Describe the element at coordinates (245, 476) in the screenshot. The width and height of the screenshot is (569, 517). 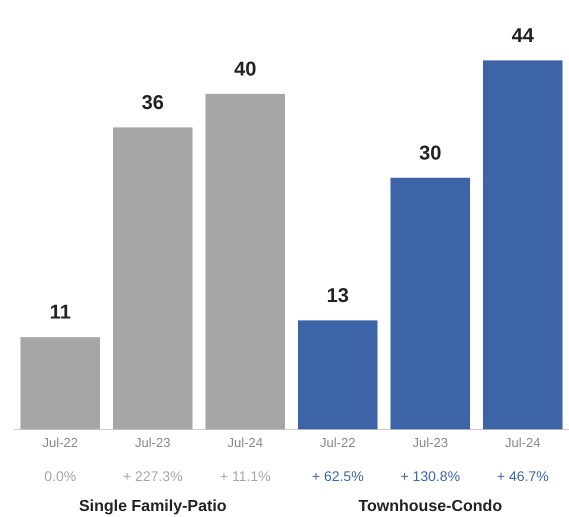
I see `text: + 11.1%` at that location.